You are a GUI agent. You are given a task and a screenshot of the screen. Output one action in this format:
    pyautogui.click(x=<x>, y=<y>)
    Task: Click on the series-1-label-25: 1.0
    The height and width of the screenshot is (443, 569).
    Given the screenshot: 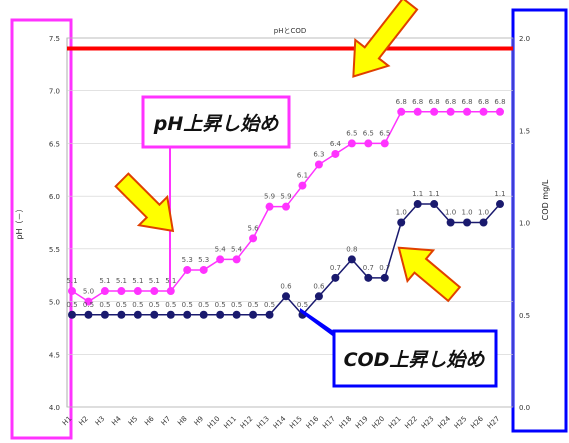 What is the action you would take?
    pyautogui.click(x=483, y=213)
    